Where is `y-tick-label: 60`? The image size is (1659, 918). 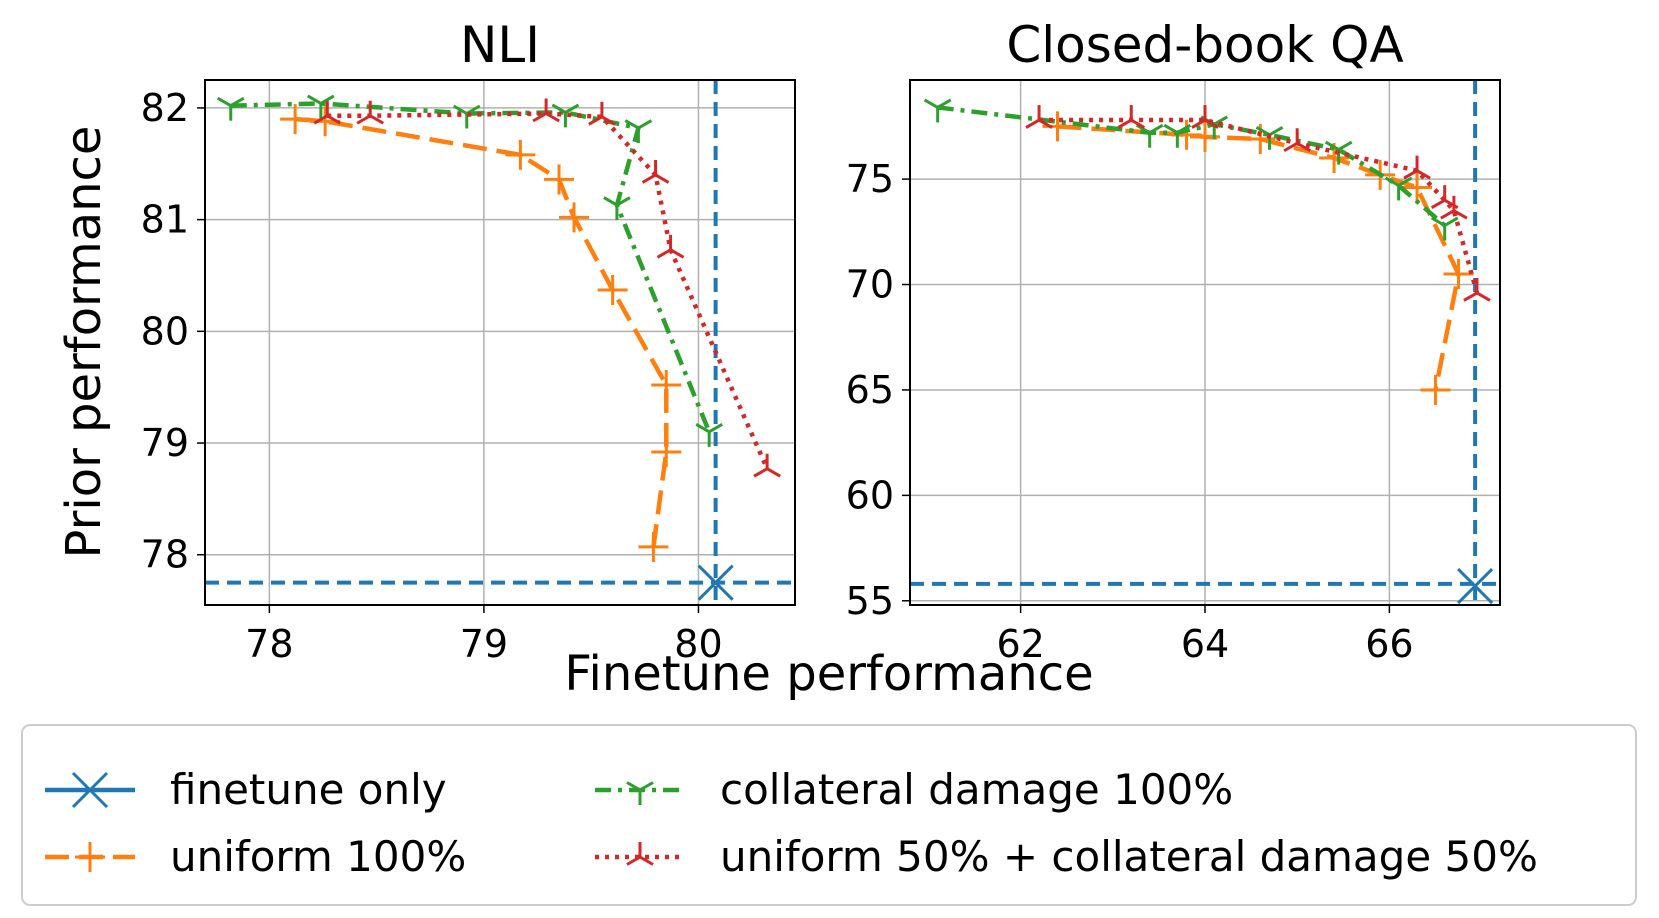
y-tick-label: 60 is located at coordinates (870, 495).